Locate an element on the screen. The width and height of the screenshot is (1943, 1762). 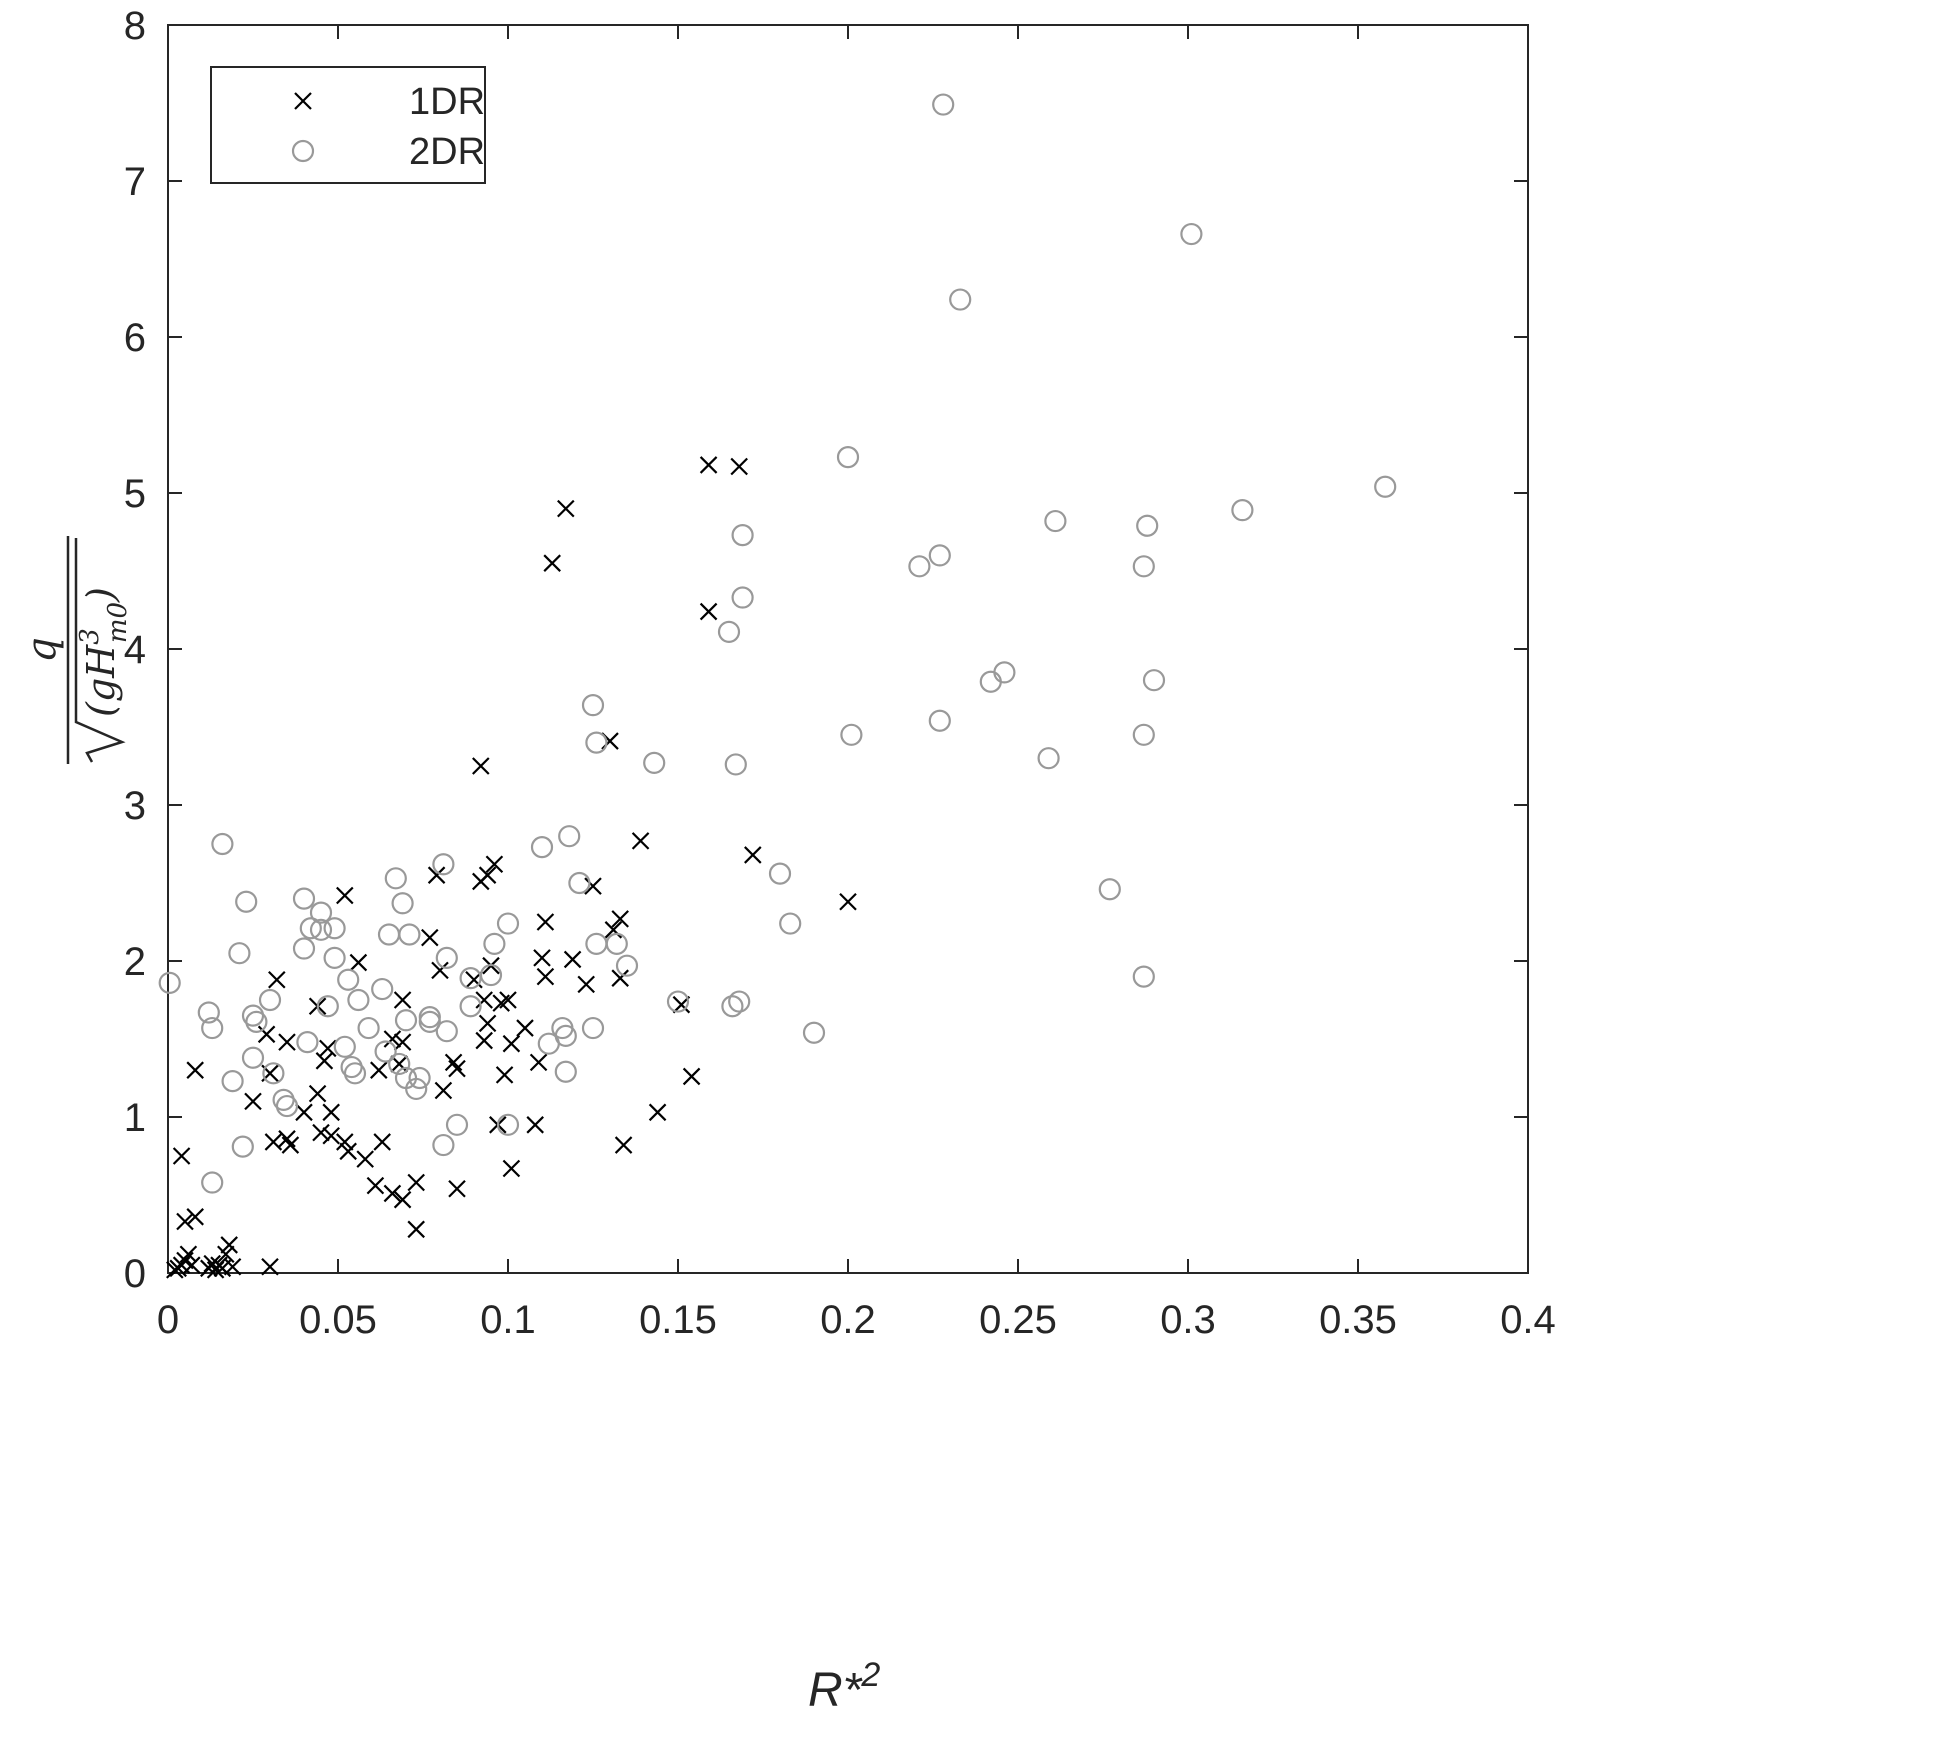
y-tick-label: 7 is located at coordinates (135, 182).